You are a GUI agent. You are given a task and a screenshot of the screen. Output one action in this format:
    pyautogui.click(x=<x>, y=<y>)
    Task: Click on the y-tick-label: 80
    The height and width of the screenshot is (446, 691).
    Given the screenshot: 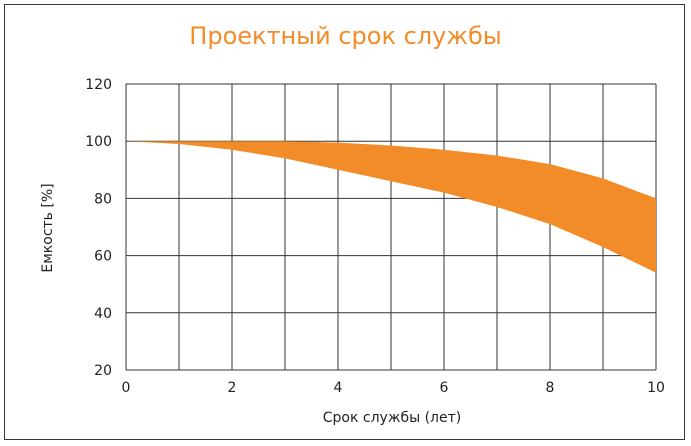 What is the action you would take?
    pyautogui.click(x=103, y=199)
    